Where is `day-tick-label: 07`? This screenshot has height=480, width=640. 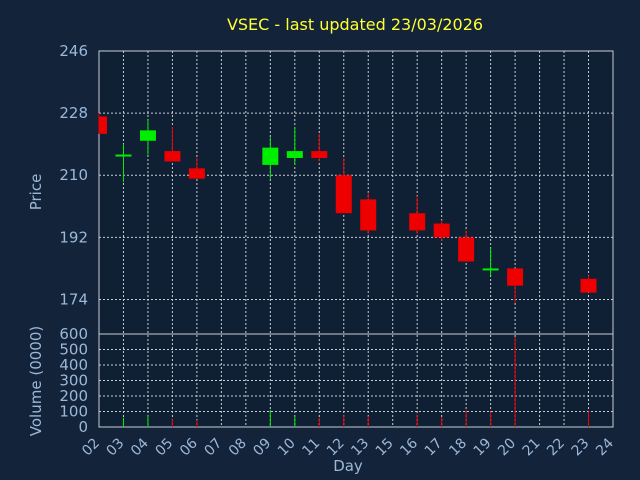
day-tick-label: 07 is located at coordinates (213, 447).